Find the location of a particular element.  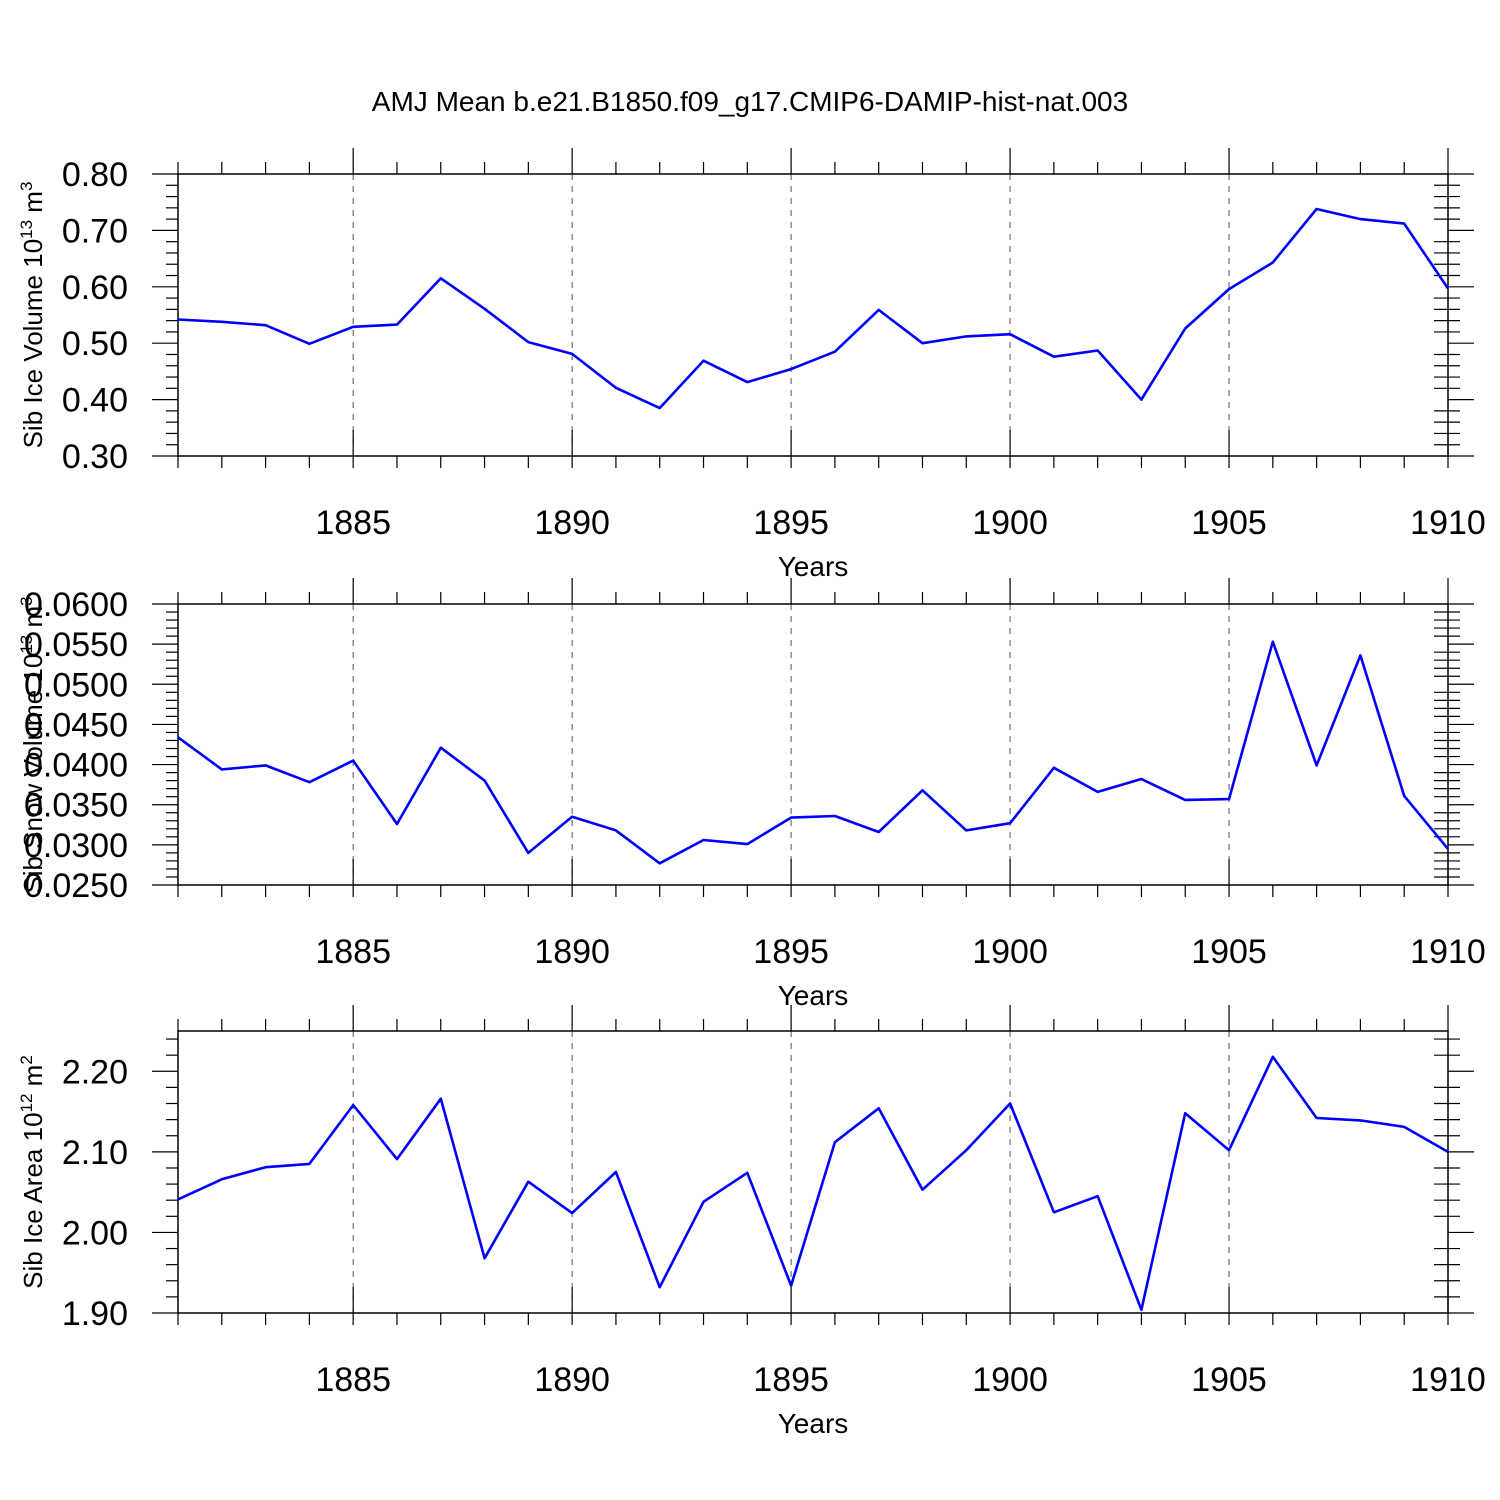

y-axis-label-text: Sib Ice Area 10 is located at coordinates (33, 1200).